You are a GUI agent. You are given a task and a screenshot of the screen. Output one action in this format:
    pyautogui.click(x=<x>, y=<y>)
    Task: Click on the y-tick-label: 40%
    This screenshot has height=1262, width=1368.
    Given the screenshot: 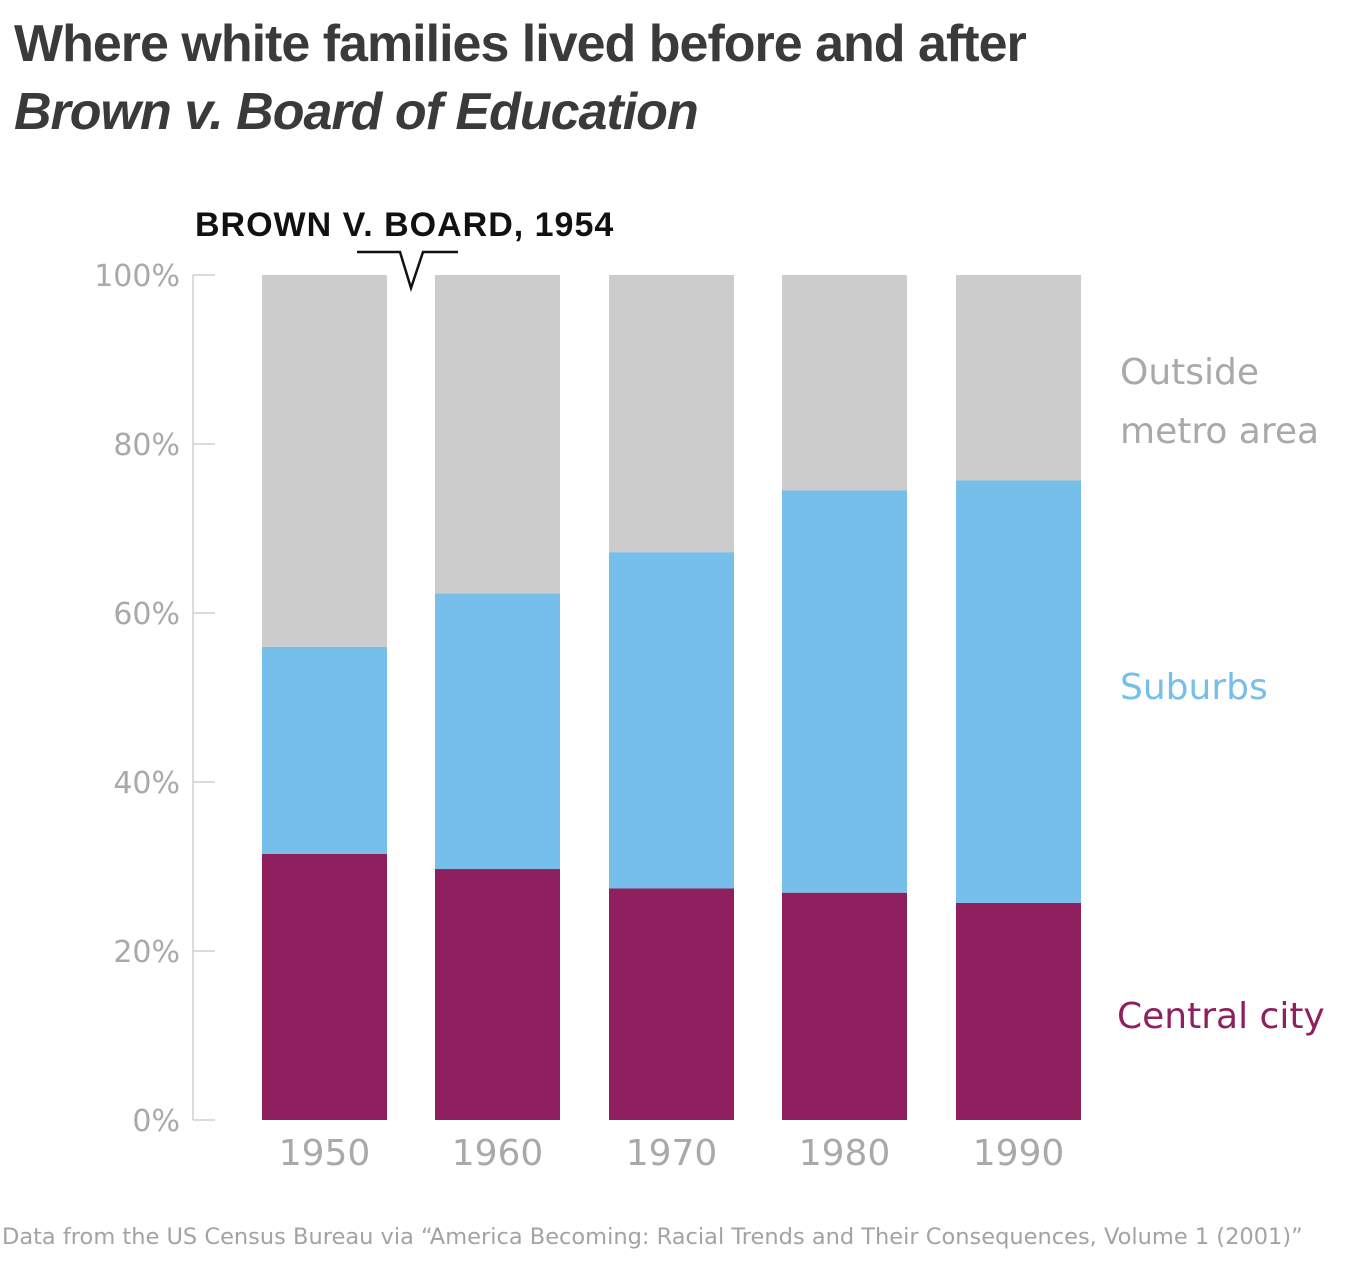 What is the action you would take?
    pyautogui.click(x=146, y=783)
    